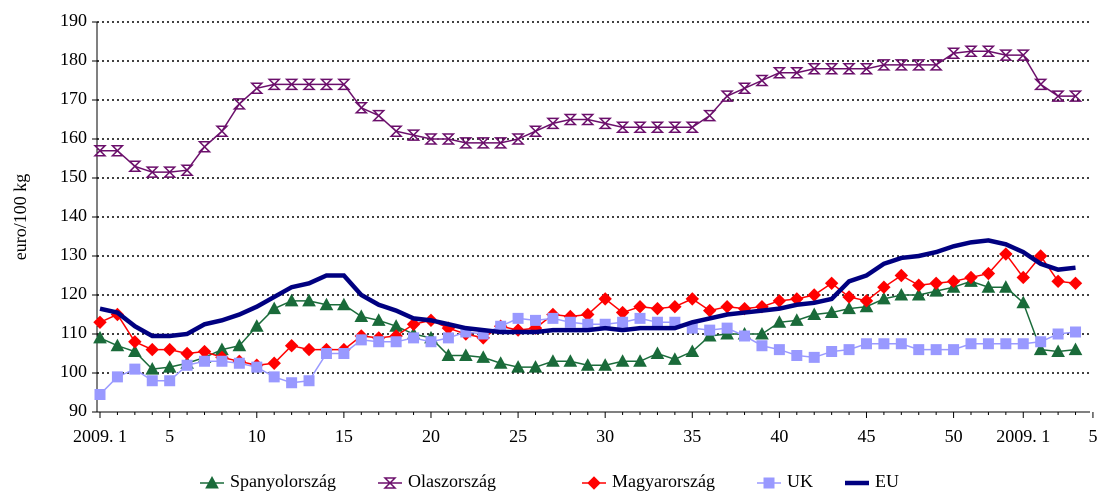 This screenshot has width=1104, height=499. I want to click on y-tick-label: 90, so click(78, 410).